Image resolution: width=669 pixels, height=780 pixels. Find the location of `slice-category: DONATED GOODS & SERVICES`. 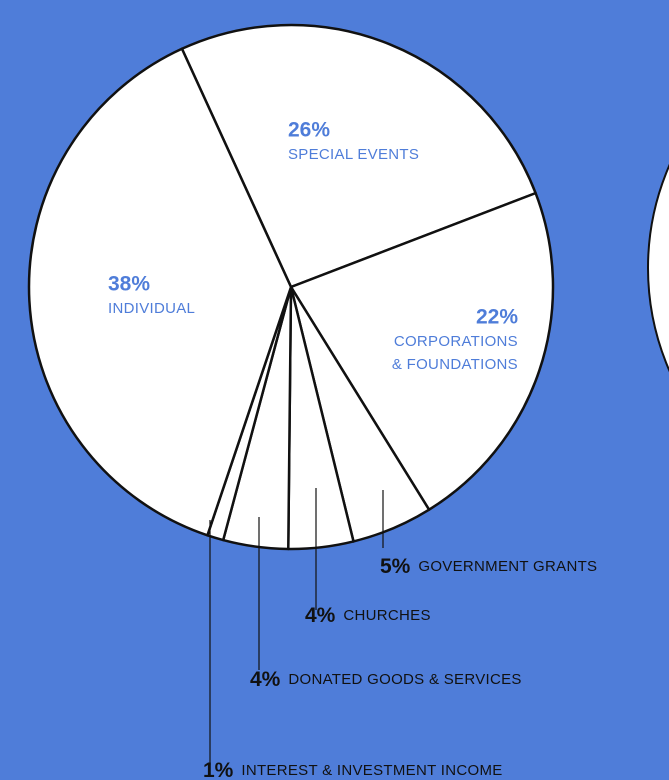

slice-category: DONATED GOODS & SERVICES is located at coordinates (404, 679).